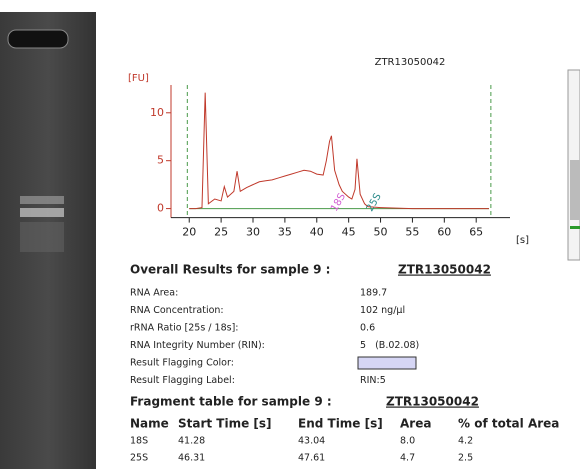  Describe the element at coordinates (407, 441) in the screenshot. I see `fragment-cell: 8.0` at that location.